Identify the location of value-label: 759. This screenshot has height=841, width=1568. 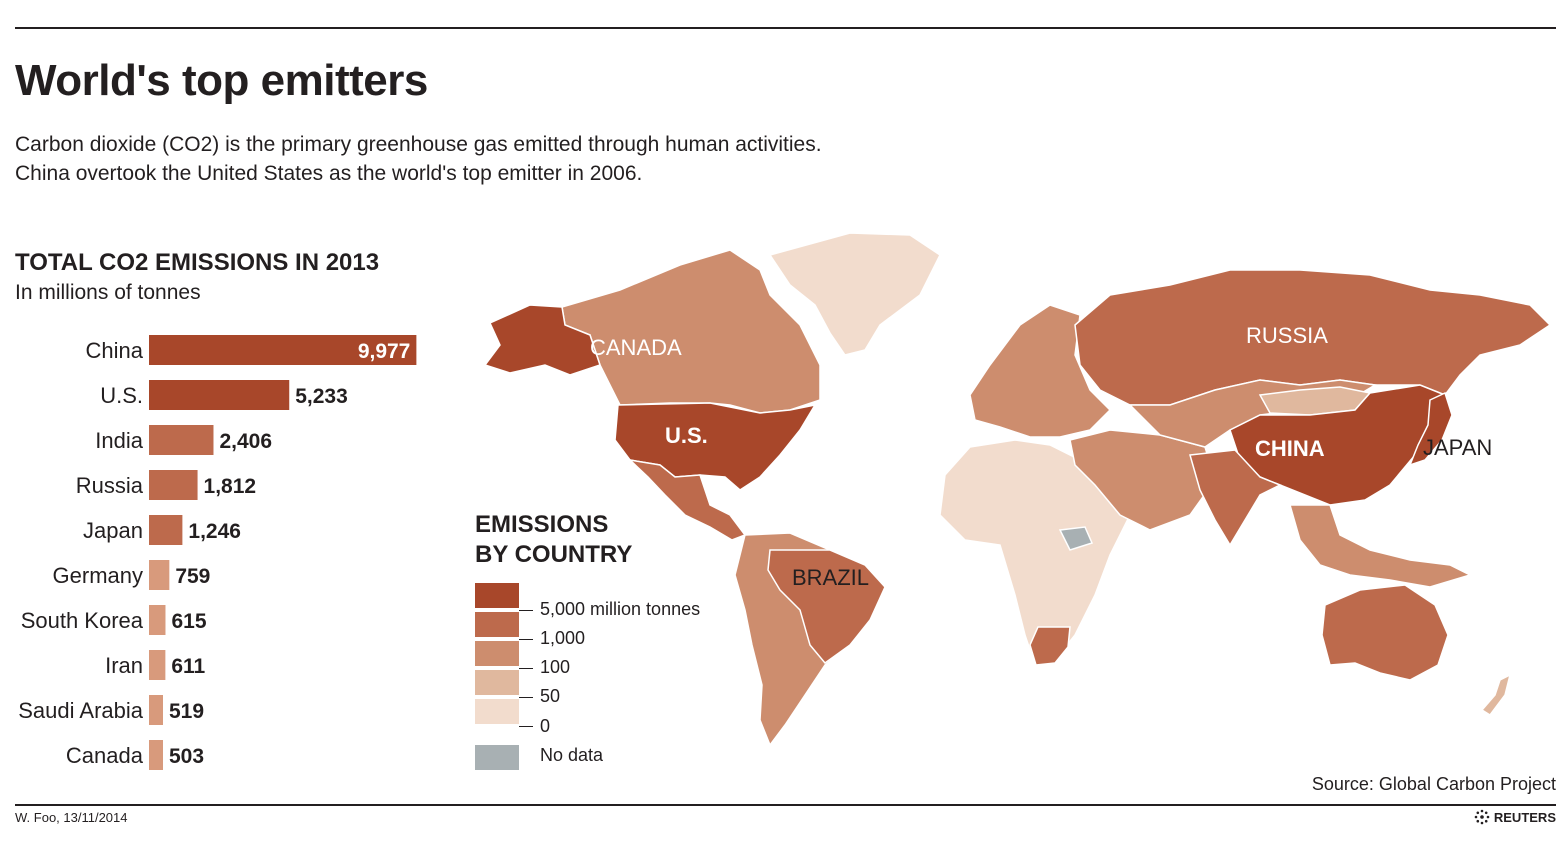
(192, 576).